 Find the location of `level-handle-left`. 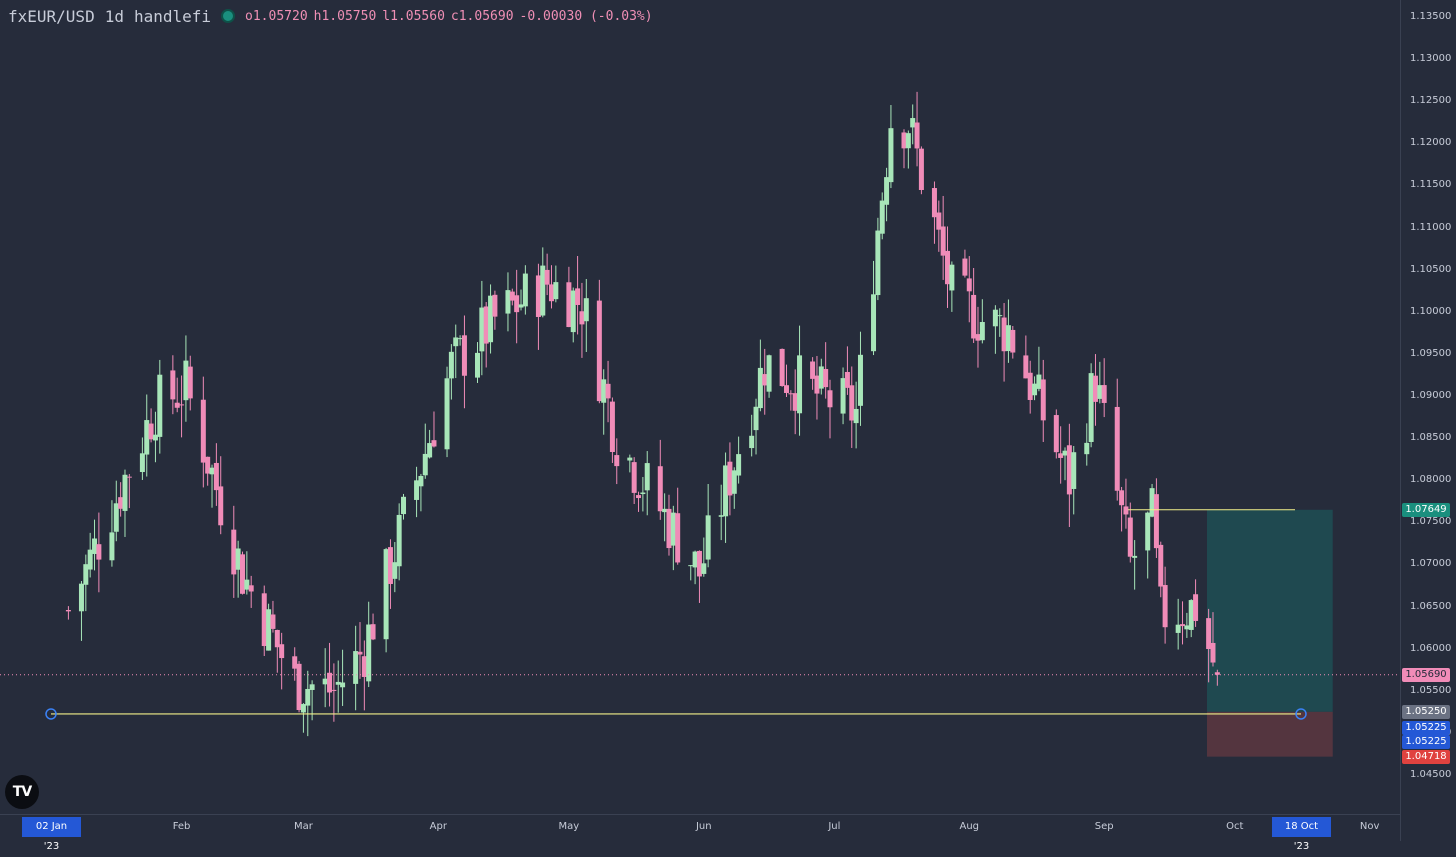

level-handle-left is located at coordinates (51, 714).